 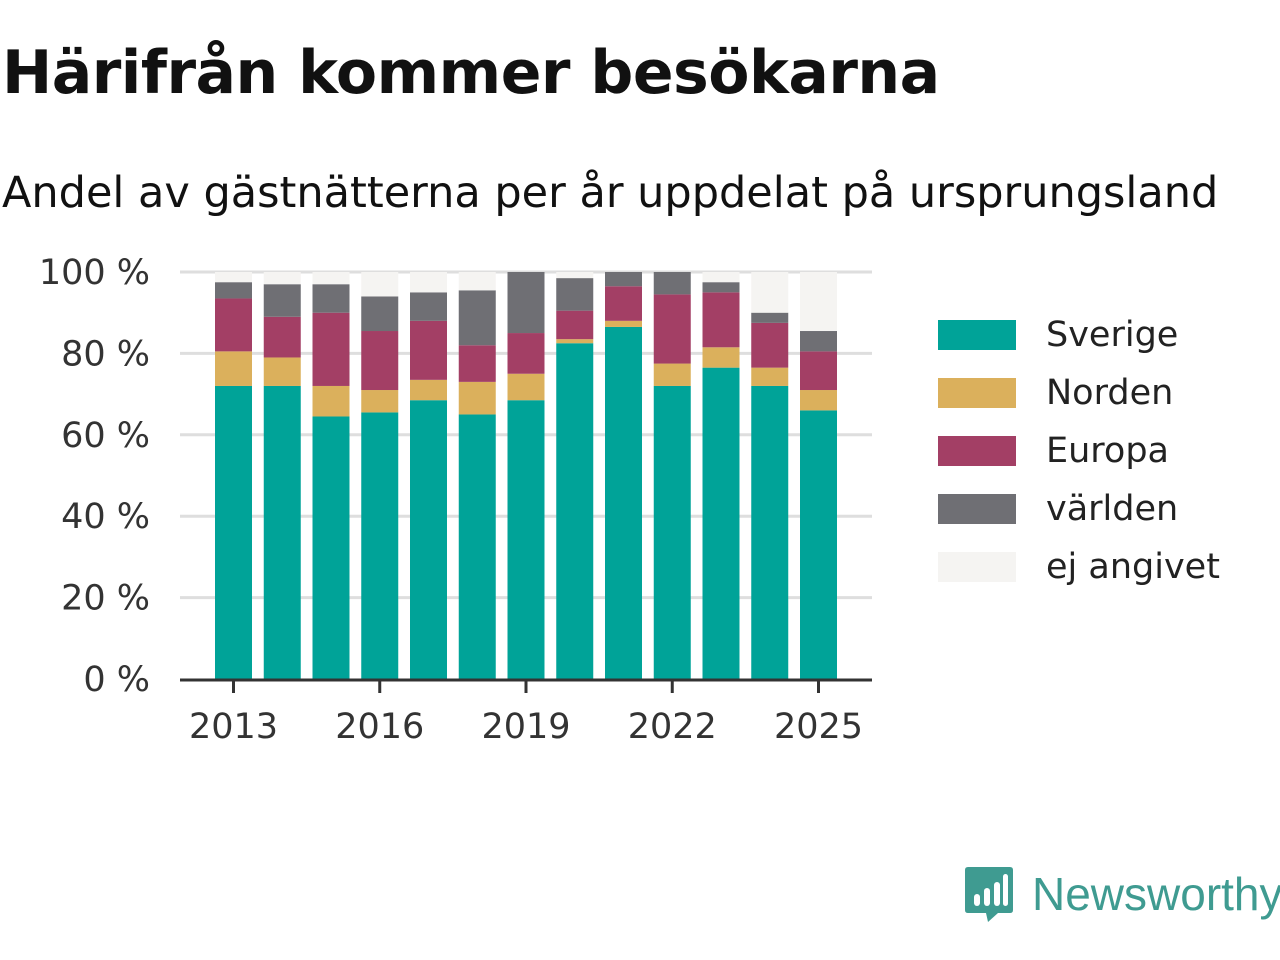 What do you see at coordinates (233, 290) in the screenshot?
I see `bar-2013-världen` at bounding box center [233, 290].